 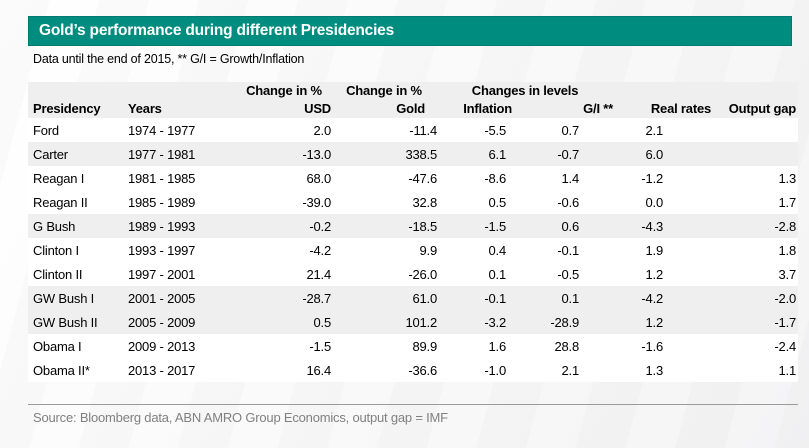 I want to click on cell-gi: -28.9, so click(x=563, y=322).